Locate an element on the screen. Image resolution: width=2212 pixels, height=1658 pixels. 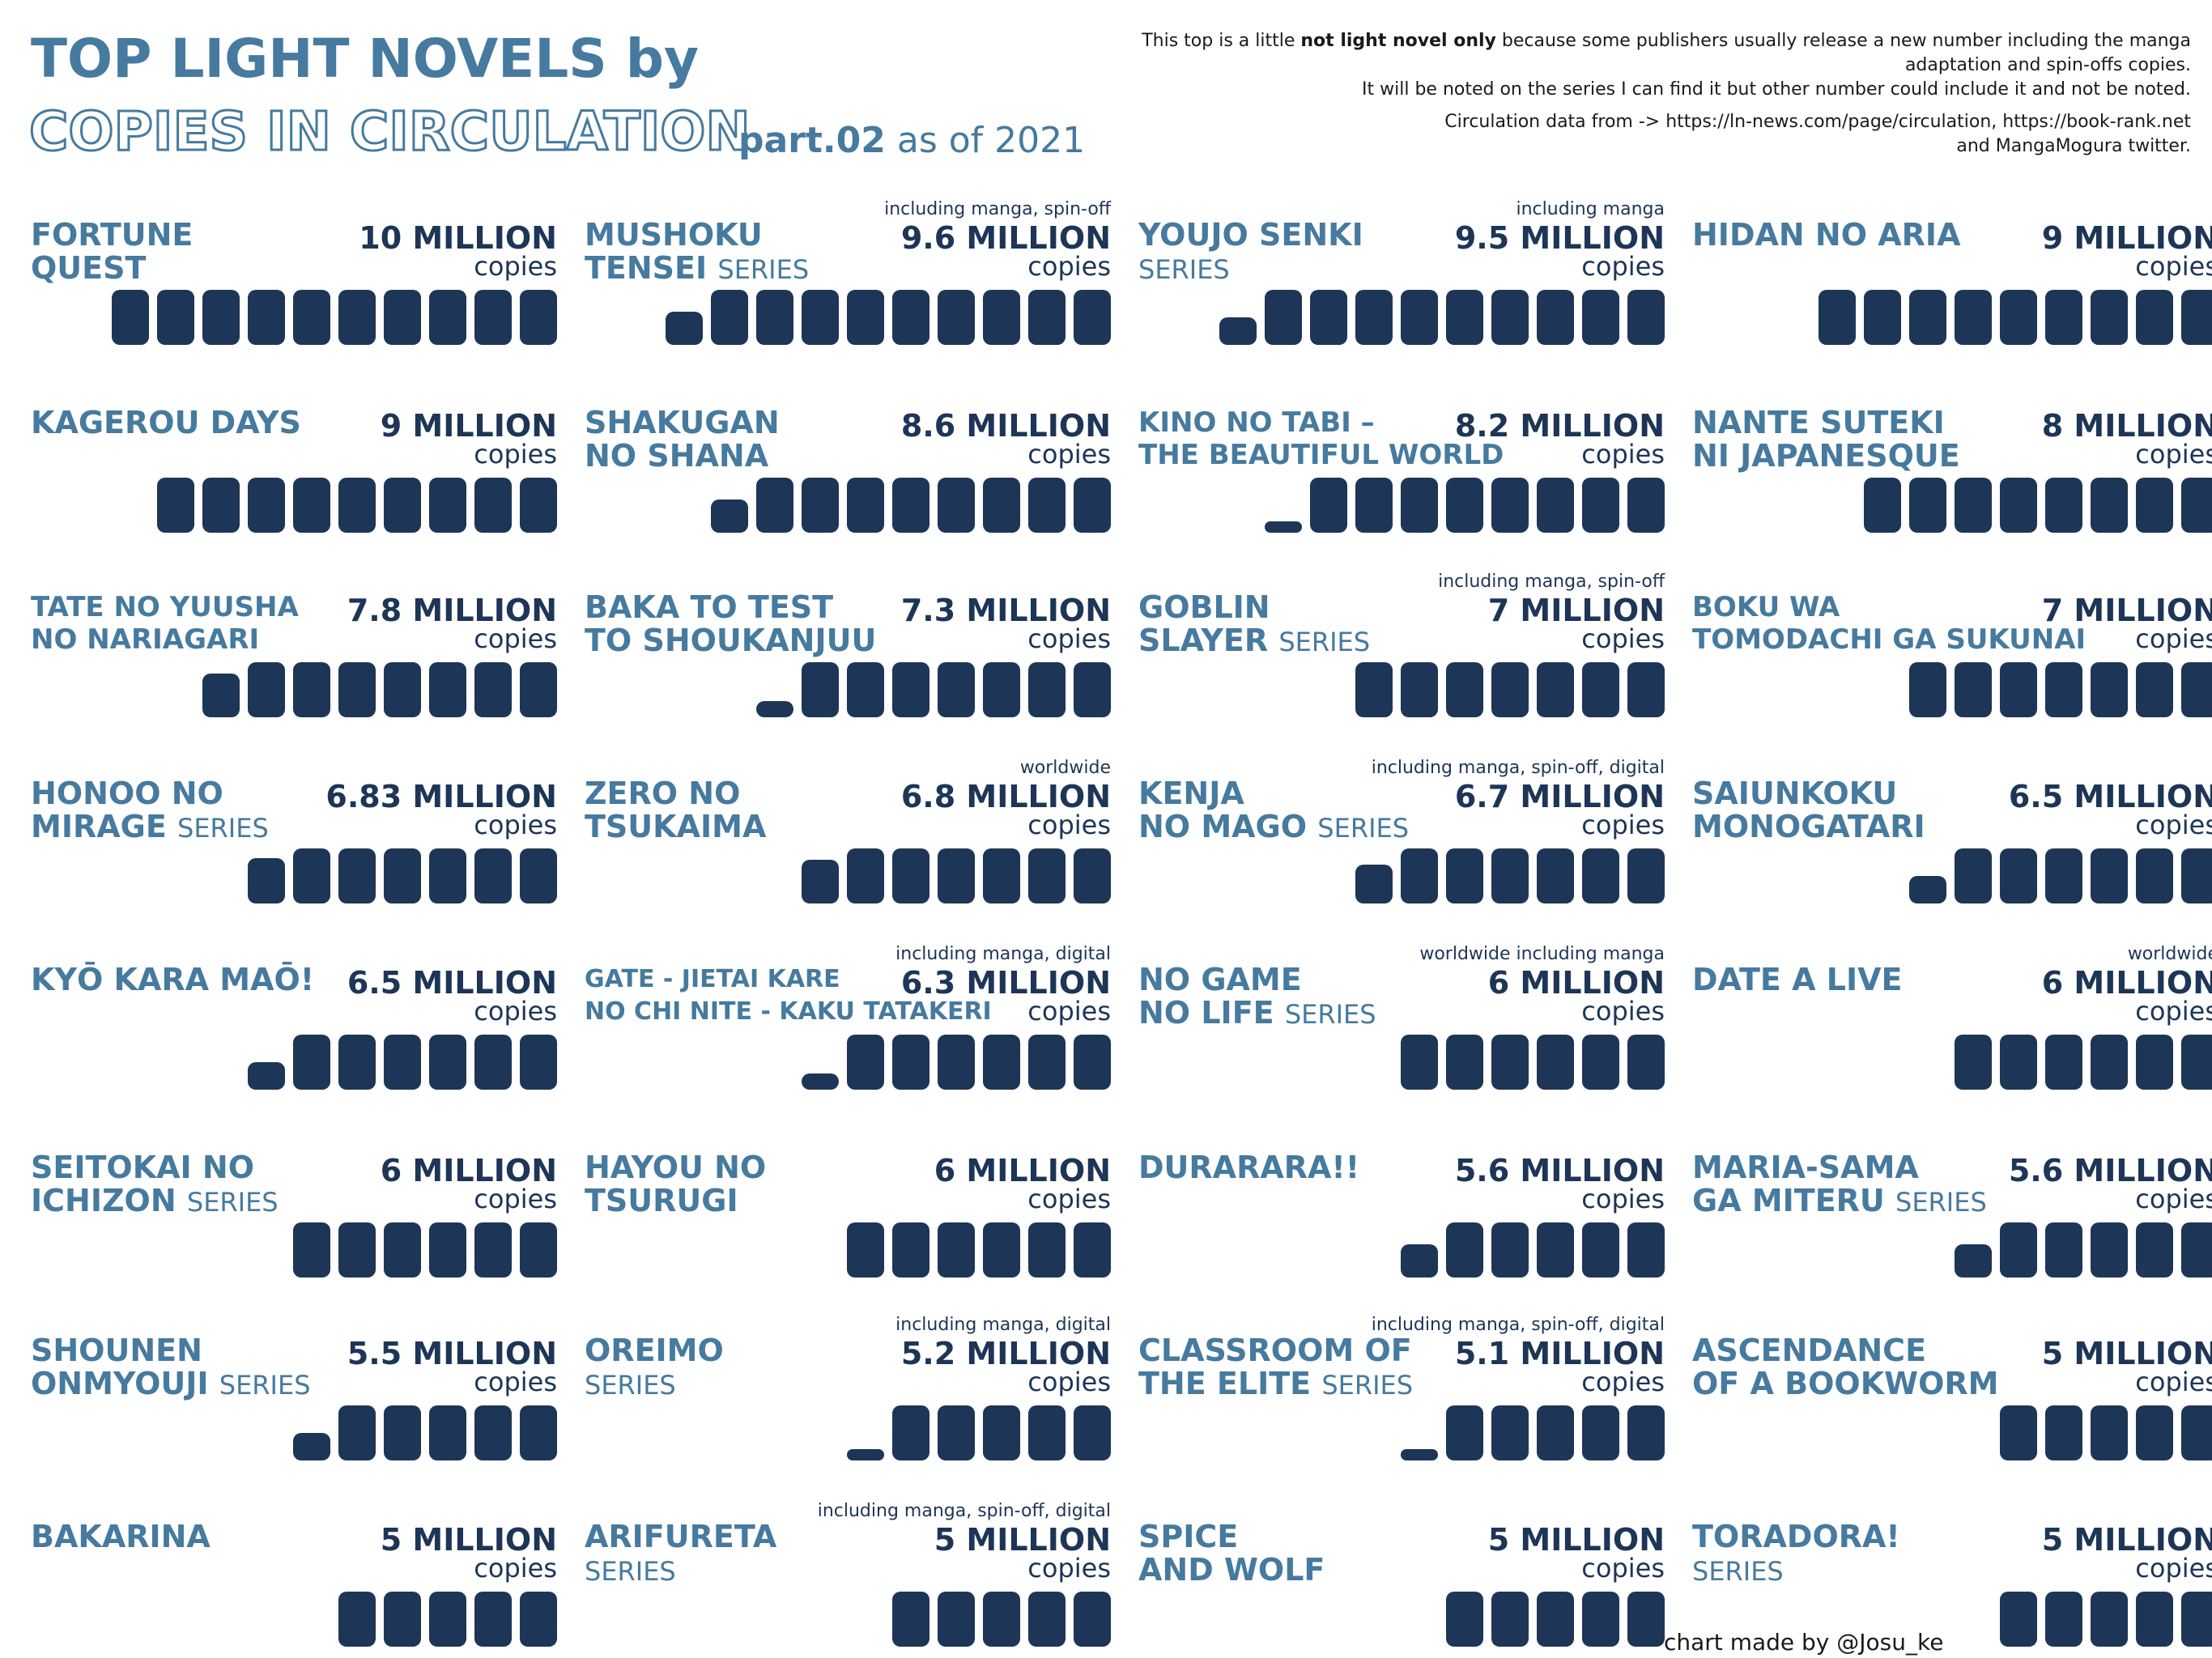
series-name-line: NO LIFE SERIES is located at coordinates (1257, 1014).